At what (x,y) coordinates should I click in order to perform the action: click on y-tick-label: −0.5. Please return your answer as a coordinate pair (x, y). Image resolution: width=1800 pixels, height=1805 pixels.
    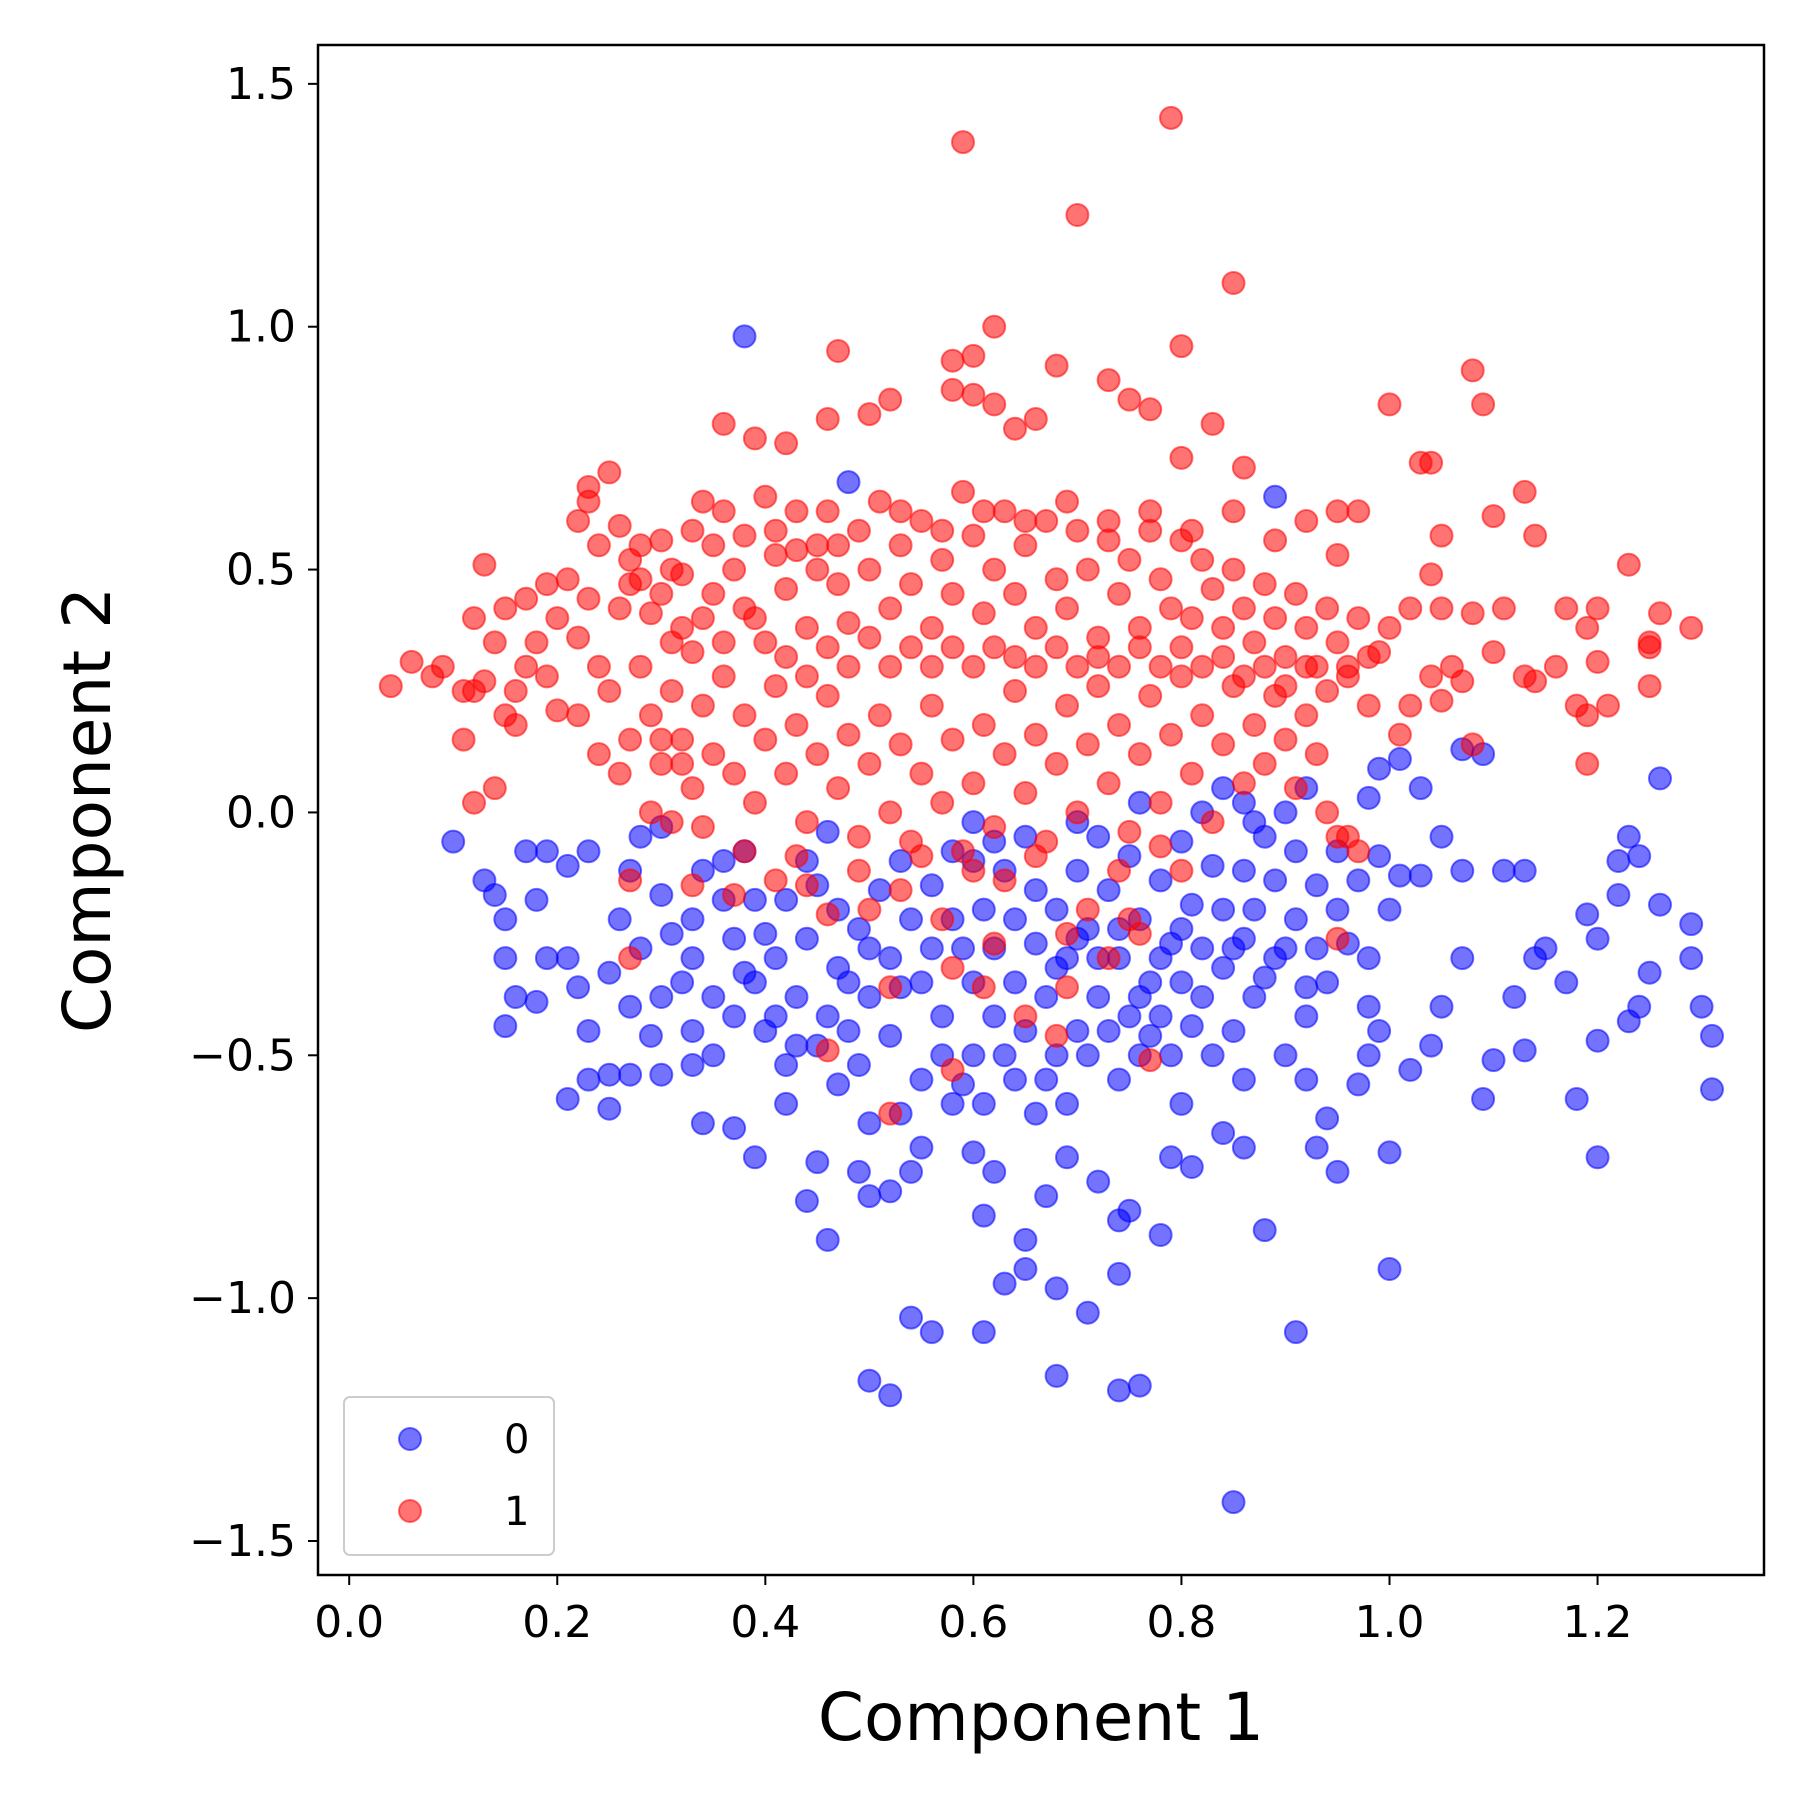
    Looking at the image, I should click on (242, 1055).